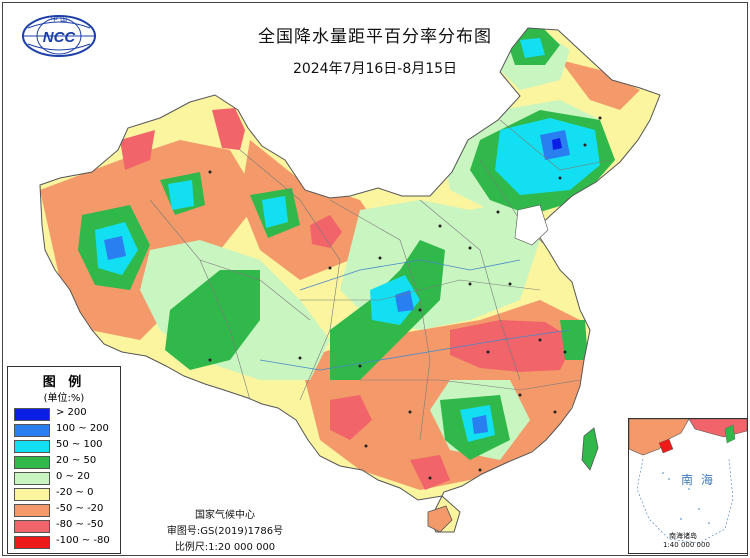 The image size is (750, 558). What do you see at coordinates (415, 315) in the screenshot?
I see `rivers` at bounding box center [415, 315].